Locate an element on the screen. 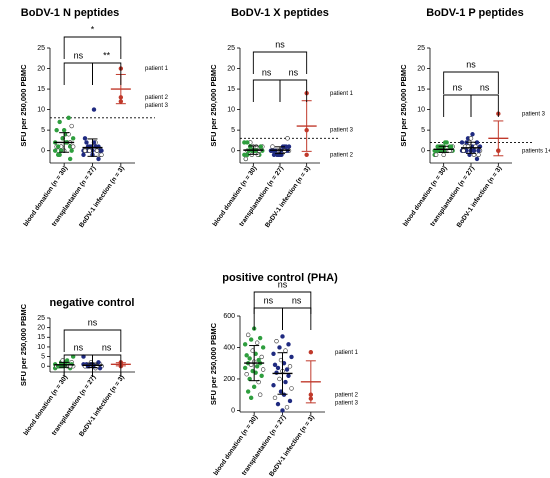 The height and width of the screenshot is (478, 550). chart-title: negative control is located at coordinates (92, 303).